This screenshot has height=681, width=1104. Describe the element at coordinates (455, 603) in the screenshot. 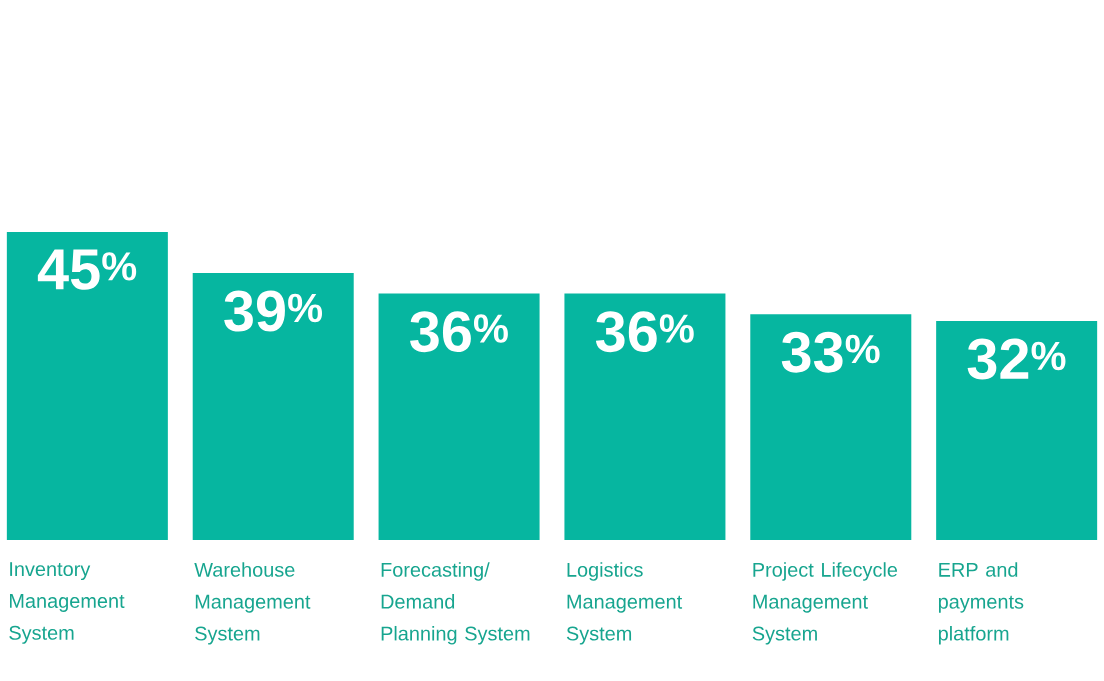

I see `x-tick-label: Forecasting/ Demand Planning System` at that location.